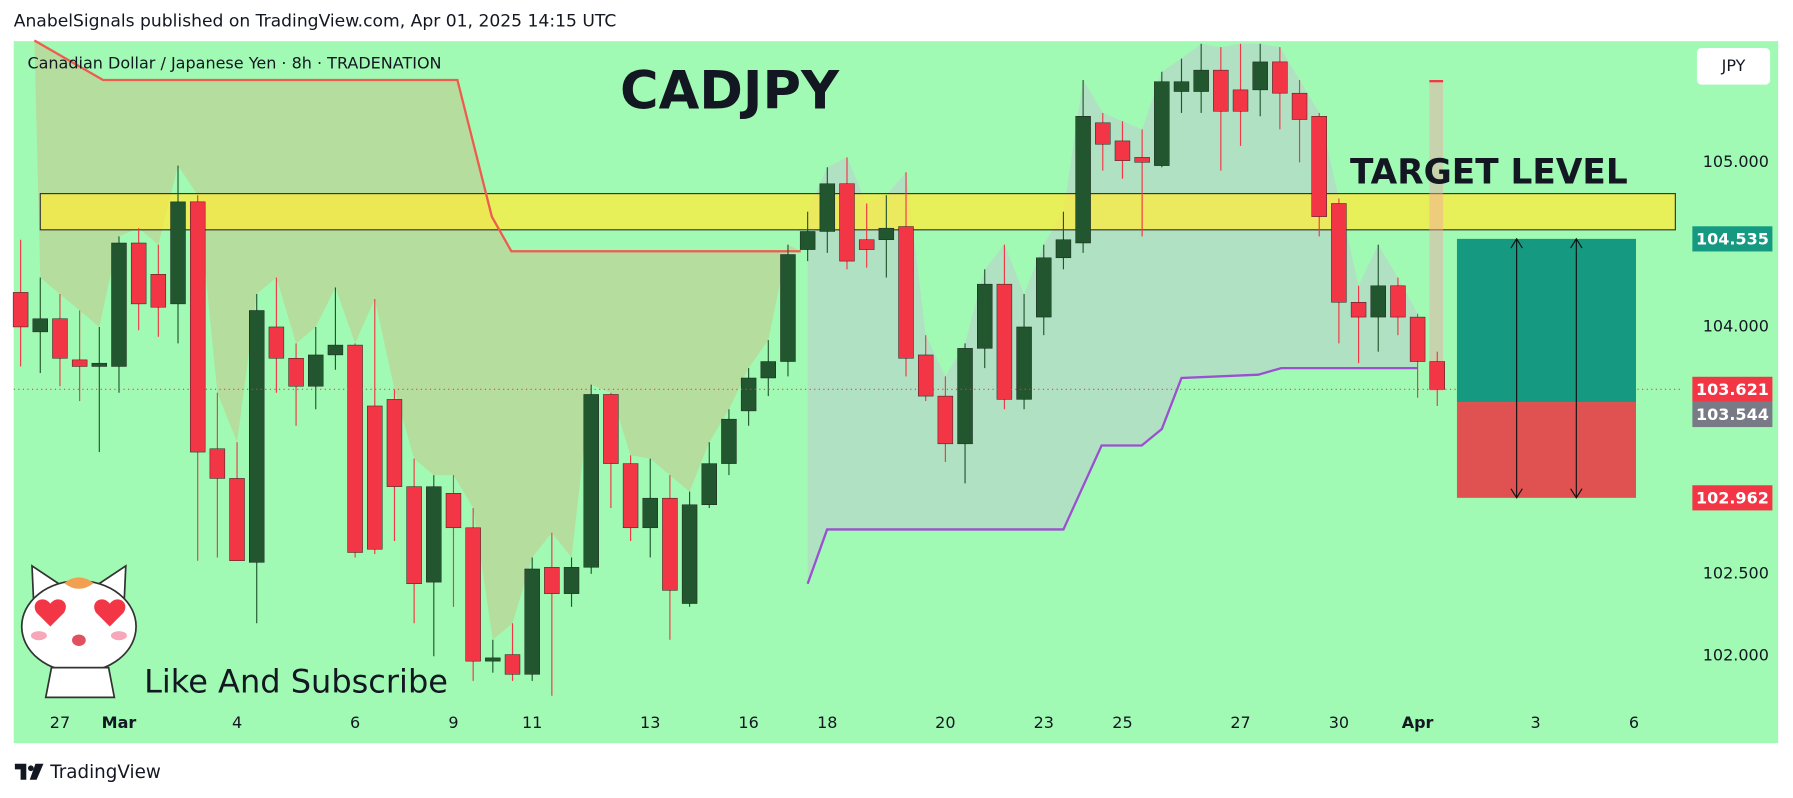 The width and height of the screenshot is (1793, 798). What do you see at coordinates (105, 772) in the screenshot?
I see `footer-brand: TradingView` at bounding box center [105, 772].